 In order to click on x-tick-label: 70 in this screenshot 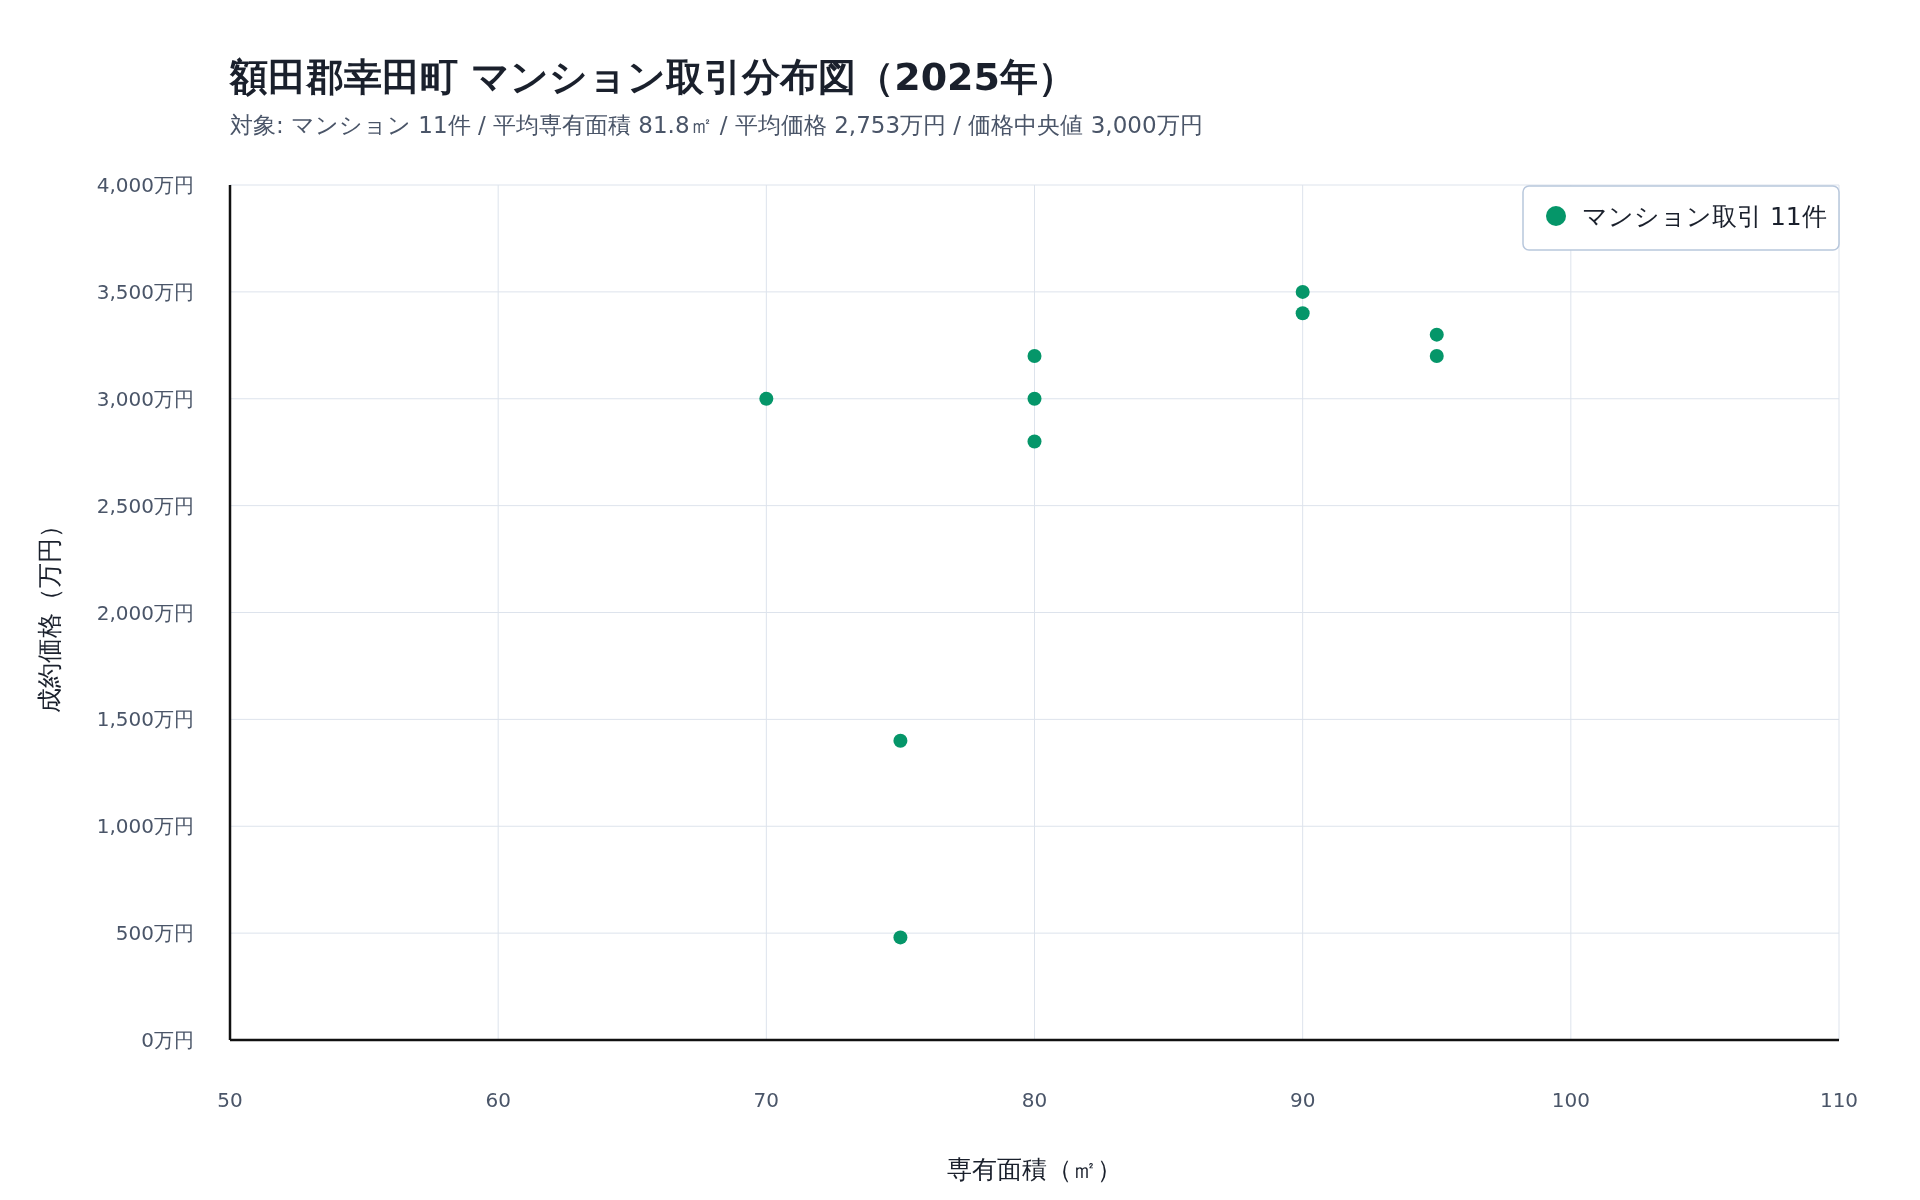, I will do `click(766, 1100)`.